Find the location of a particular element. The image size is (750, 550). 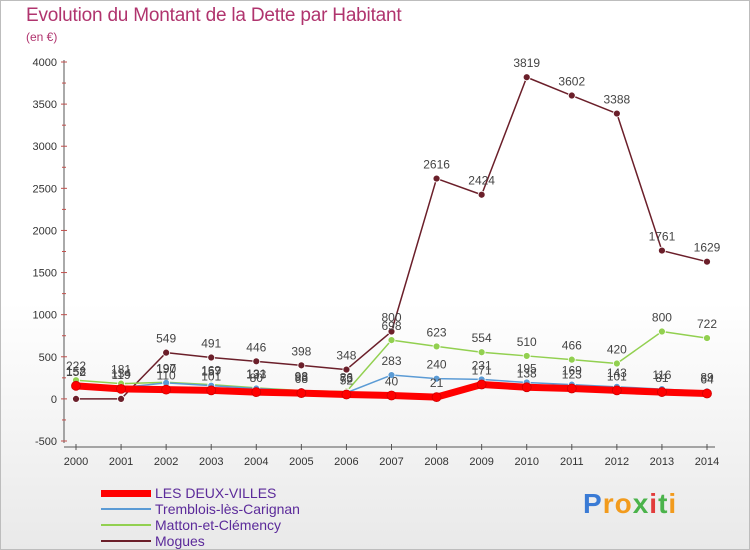

data-label: 510 is located at coordinates (527, 342).